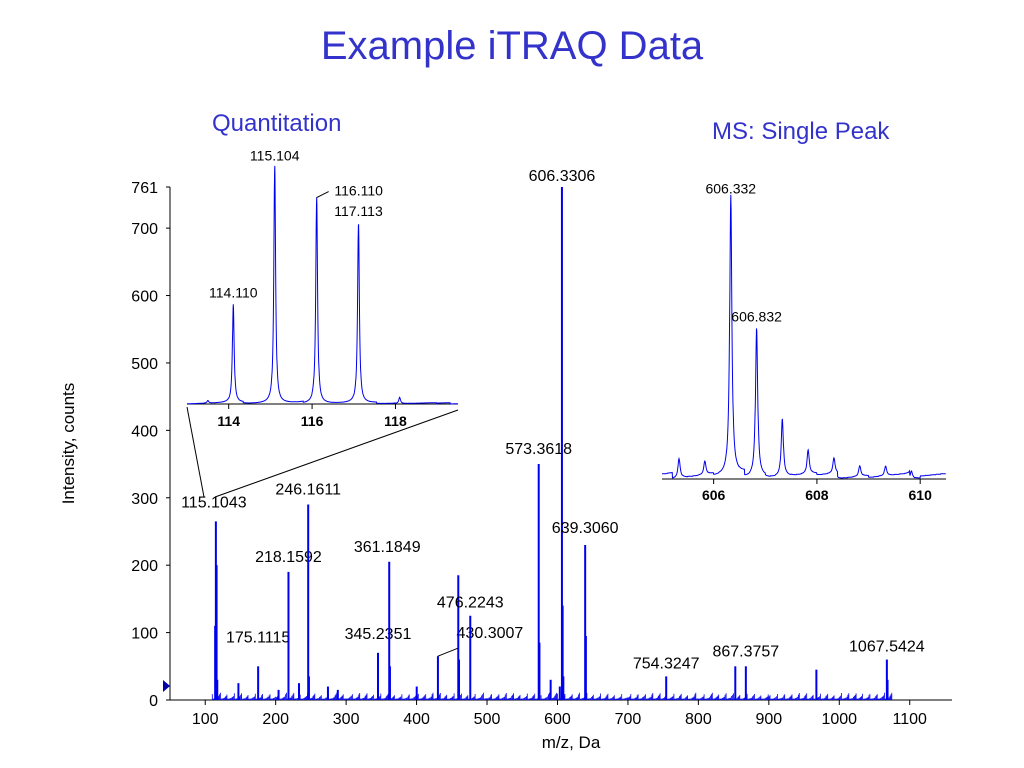 The image size is (1024, 768). I want to click on main-x-tick-label: 900, so click(768, 719).